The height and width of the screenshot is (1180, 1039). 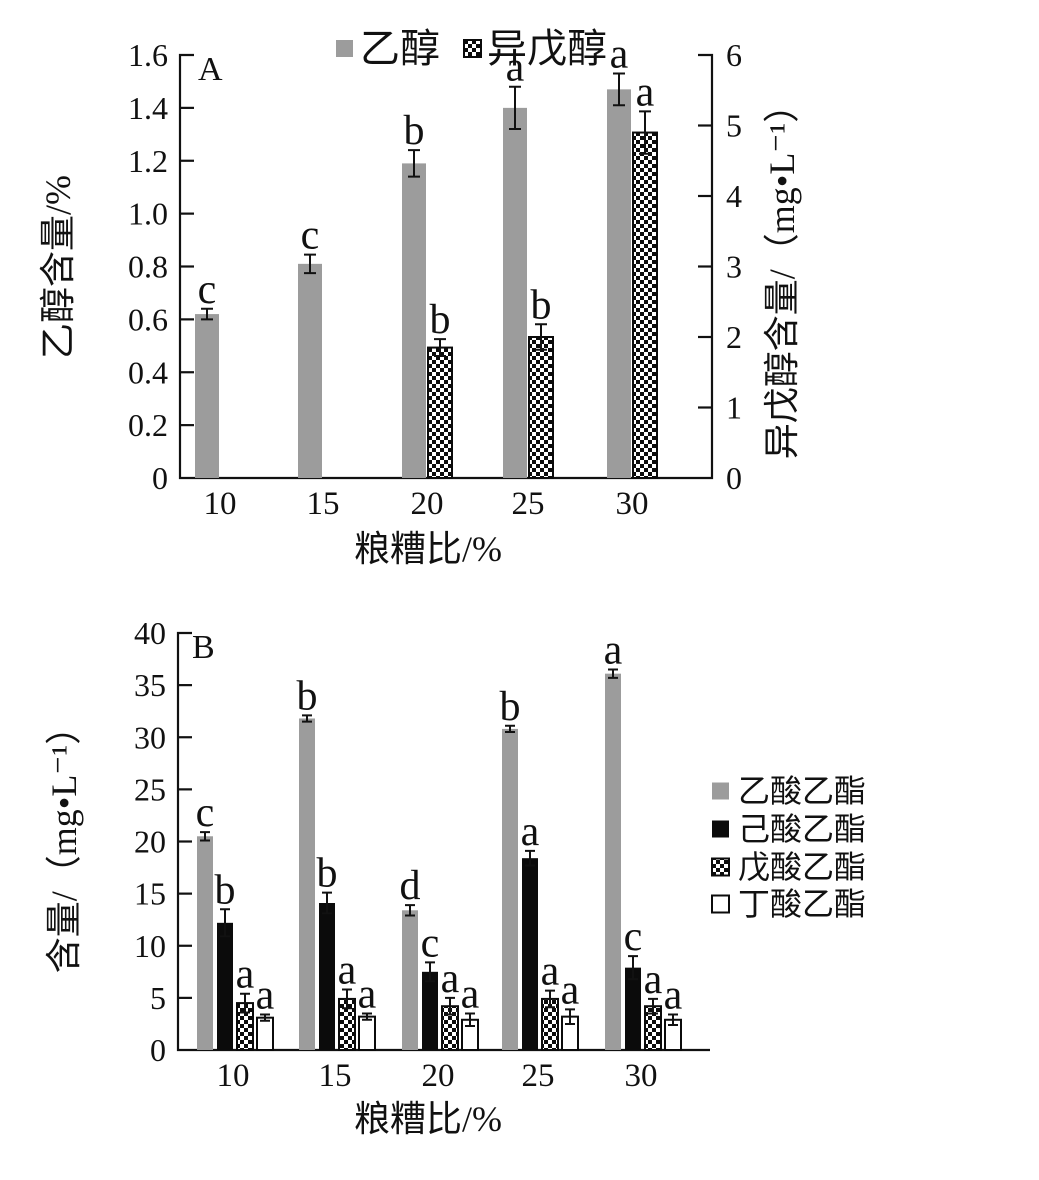 What do you see at coordinates (410, 886) in the screenshot?
I see `significance-letter: d` at bounding box center [410, 886].